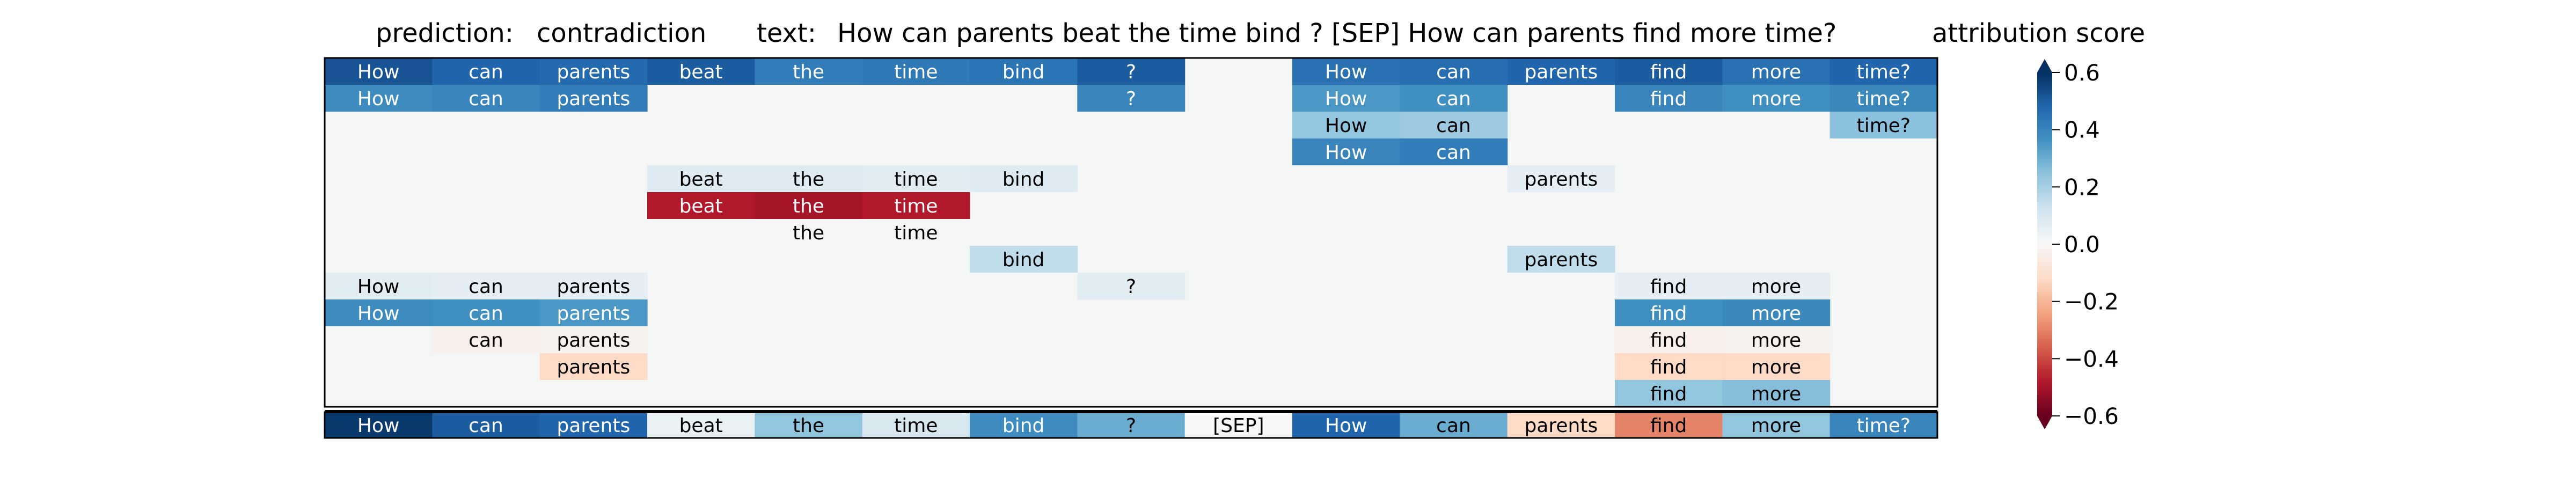  I want to click on summary-cell-label: find, so click(1668, 426).